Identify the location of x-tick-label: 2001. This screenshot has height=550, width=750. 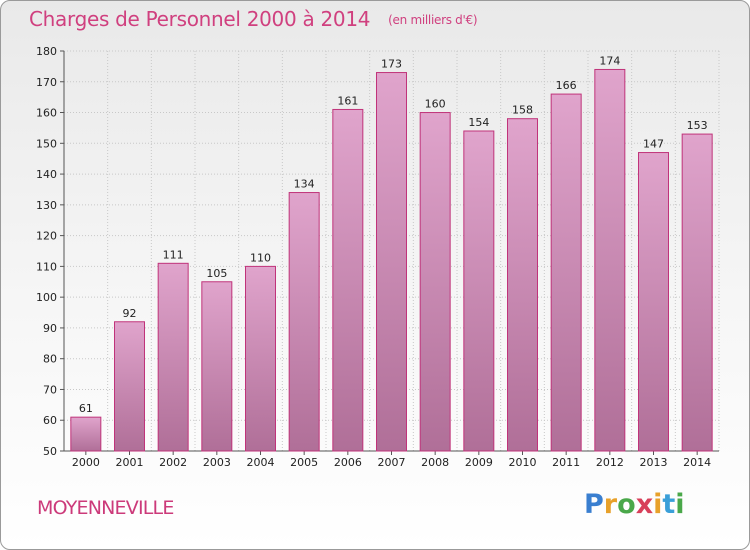
(130, 462).